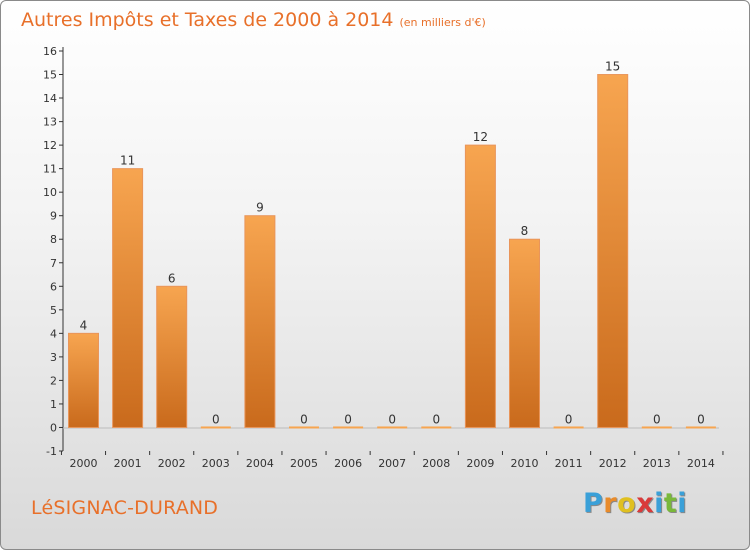  I want to click on y-tick-label: 14, so click(50, 98).